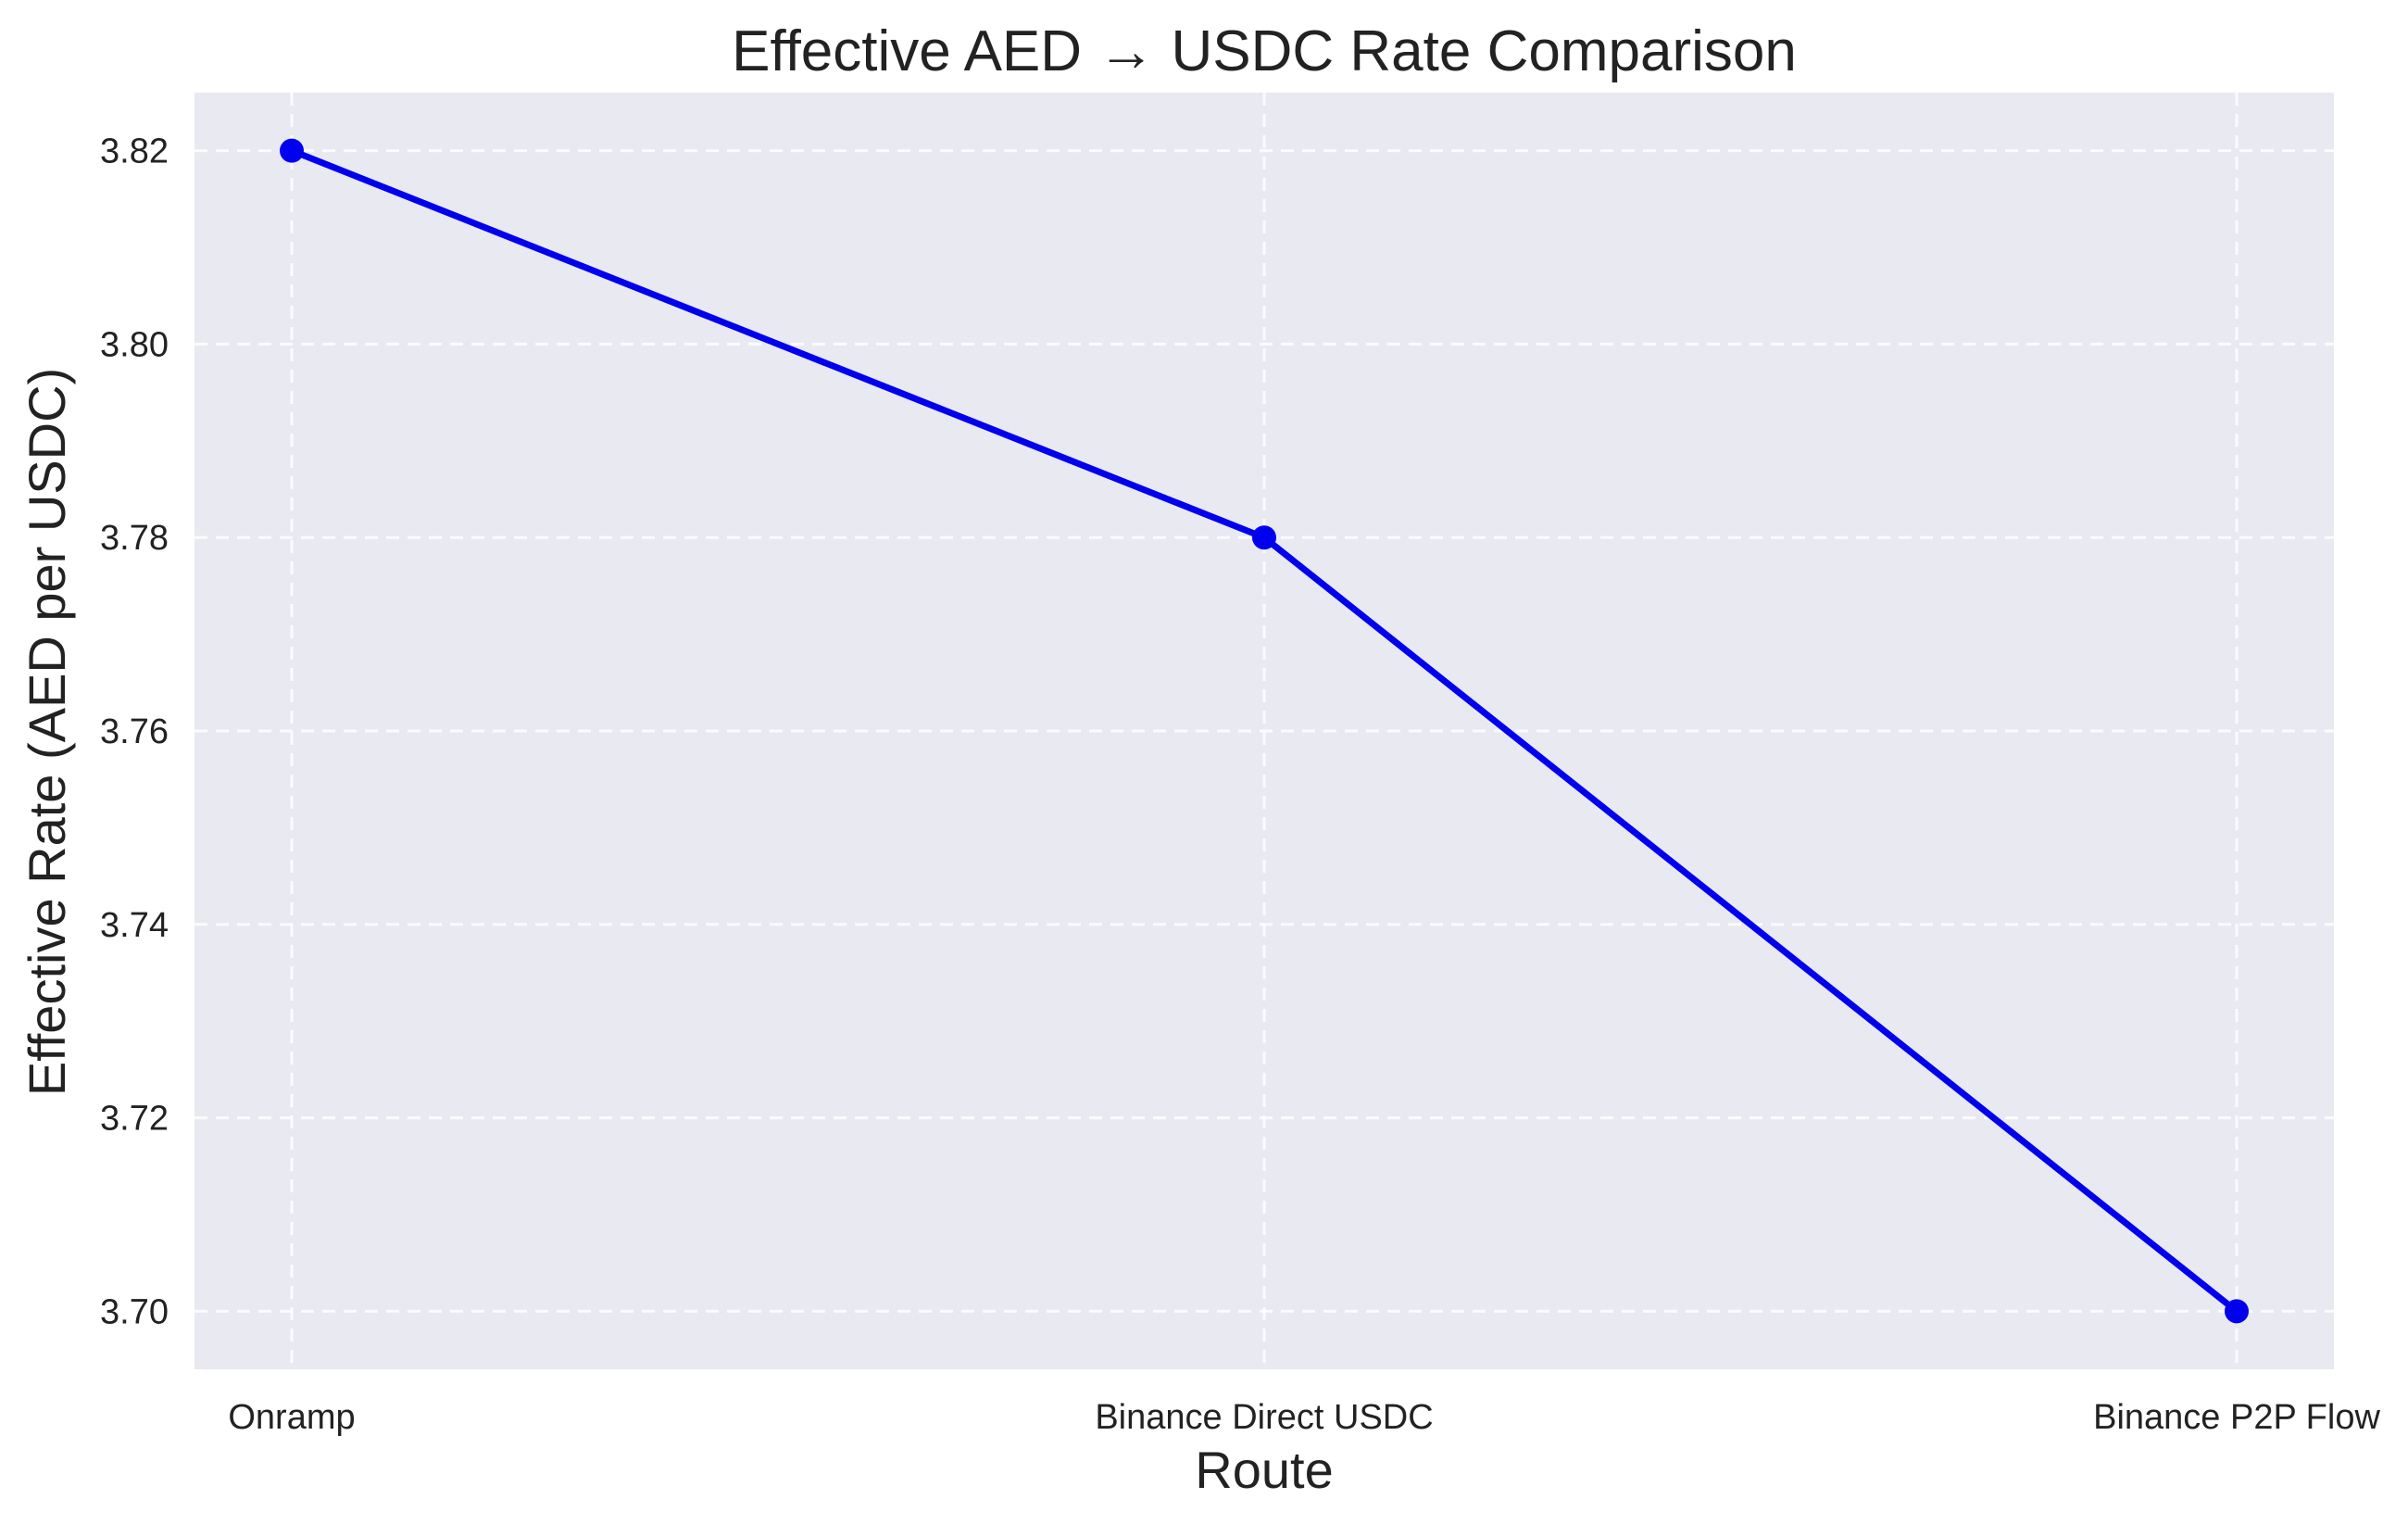 The height and width of the screenshot is (1524, 2408). I want to click on y-tick-label: 3.70, so click(134, 1311).